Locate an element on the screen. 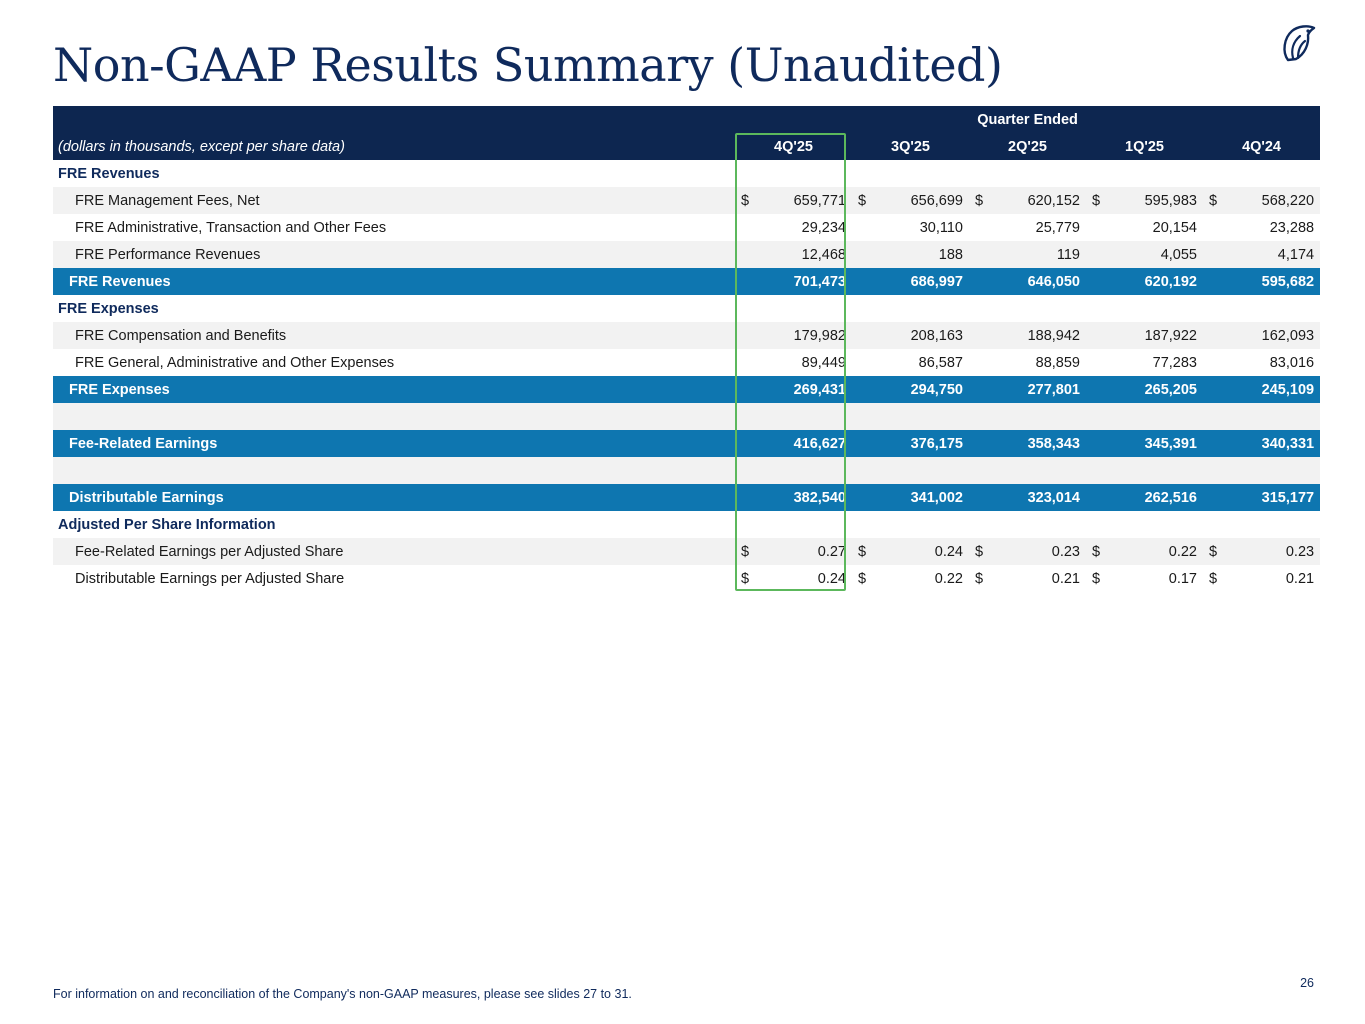 The width and height of the screenshot is (1365, 1024). cell-value: 686,997 is located at coordinates (920, 281).